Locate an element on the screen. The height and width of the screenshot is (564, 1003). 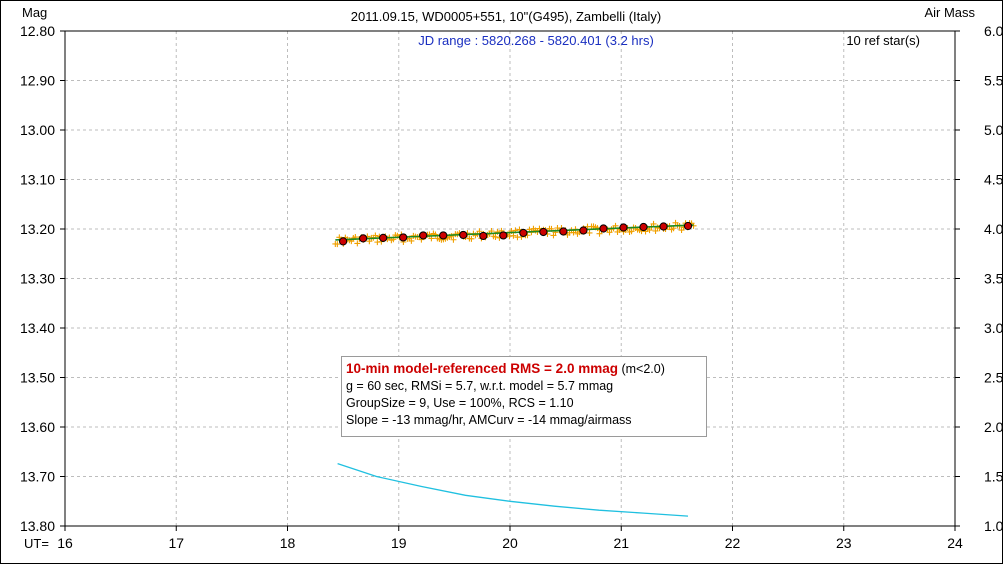
y-right-tick-label: 3.5 is located at coordinates (993, 279).